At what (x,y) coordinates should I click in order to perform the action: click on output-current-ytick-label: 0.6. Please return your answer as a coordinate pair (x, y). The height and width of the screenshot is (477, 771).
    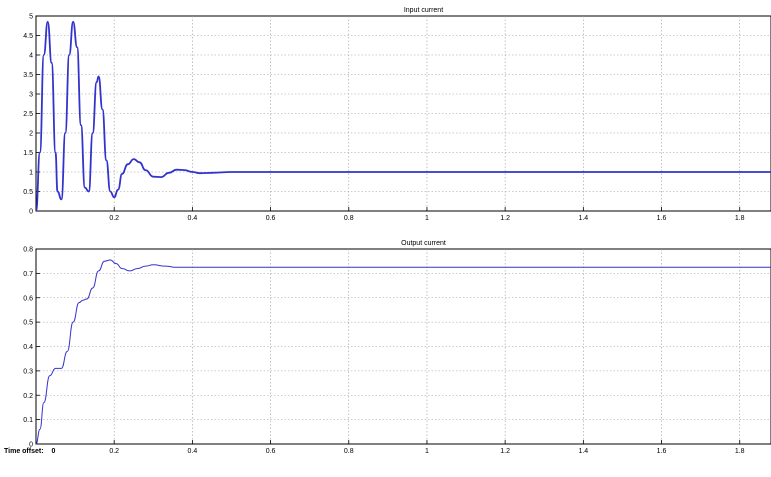
    Looking at the image, I should click on (28, 298).